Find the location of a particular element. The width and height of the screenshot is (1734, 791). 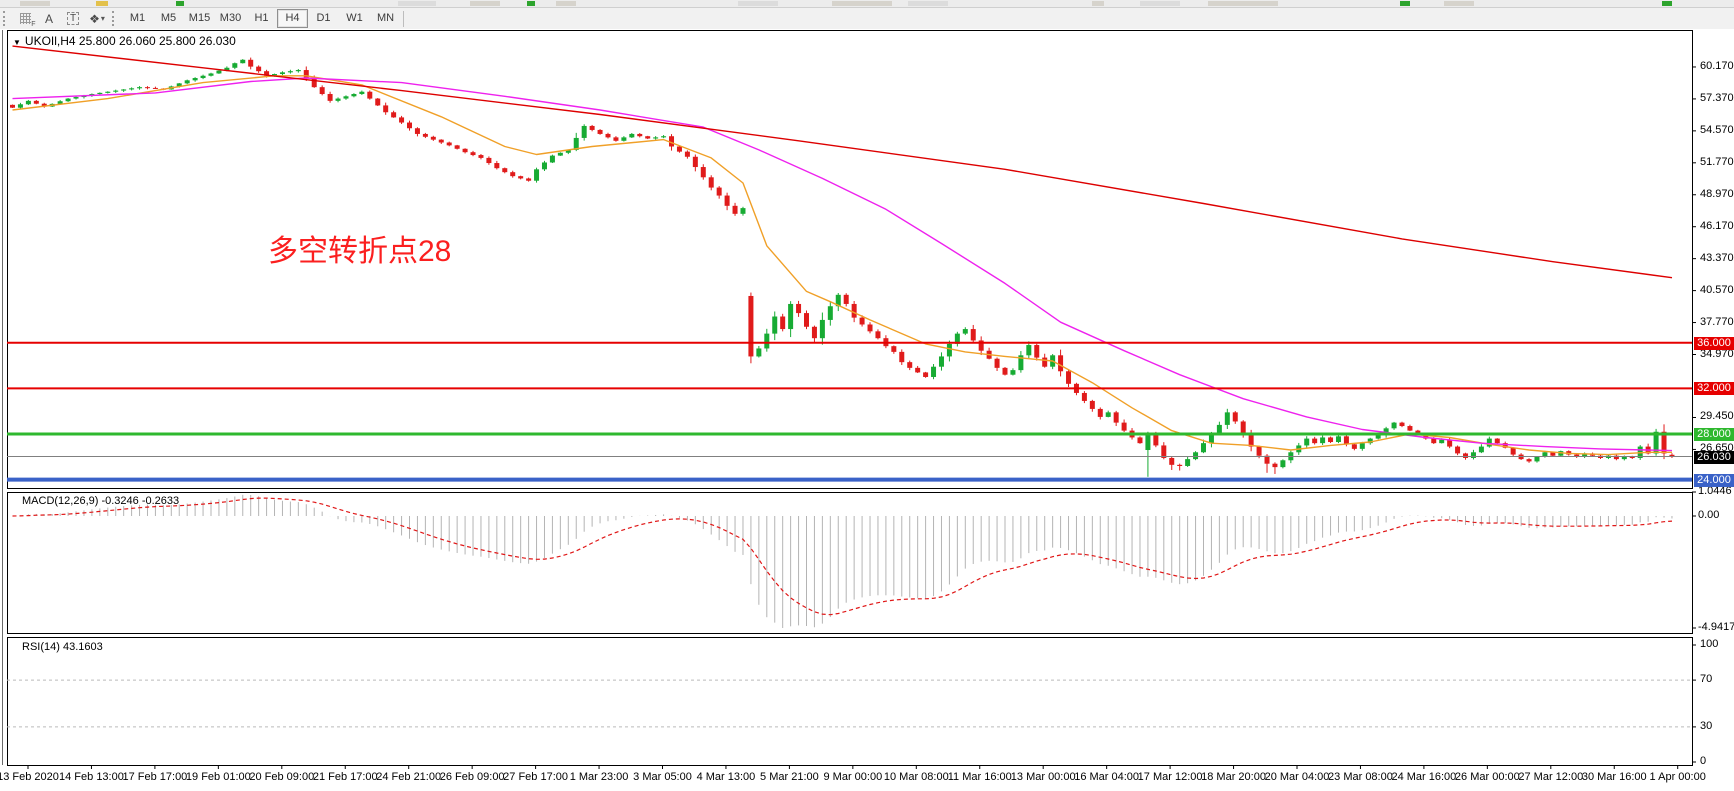

timeframe-group-drag-handle is located at coordinates (115, 18).